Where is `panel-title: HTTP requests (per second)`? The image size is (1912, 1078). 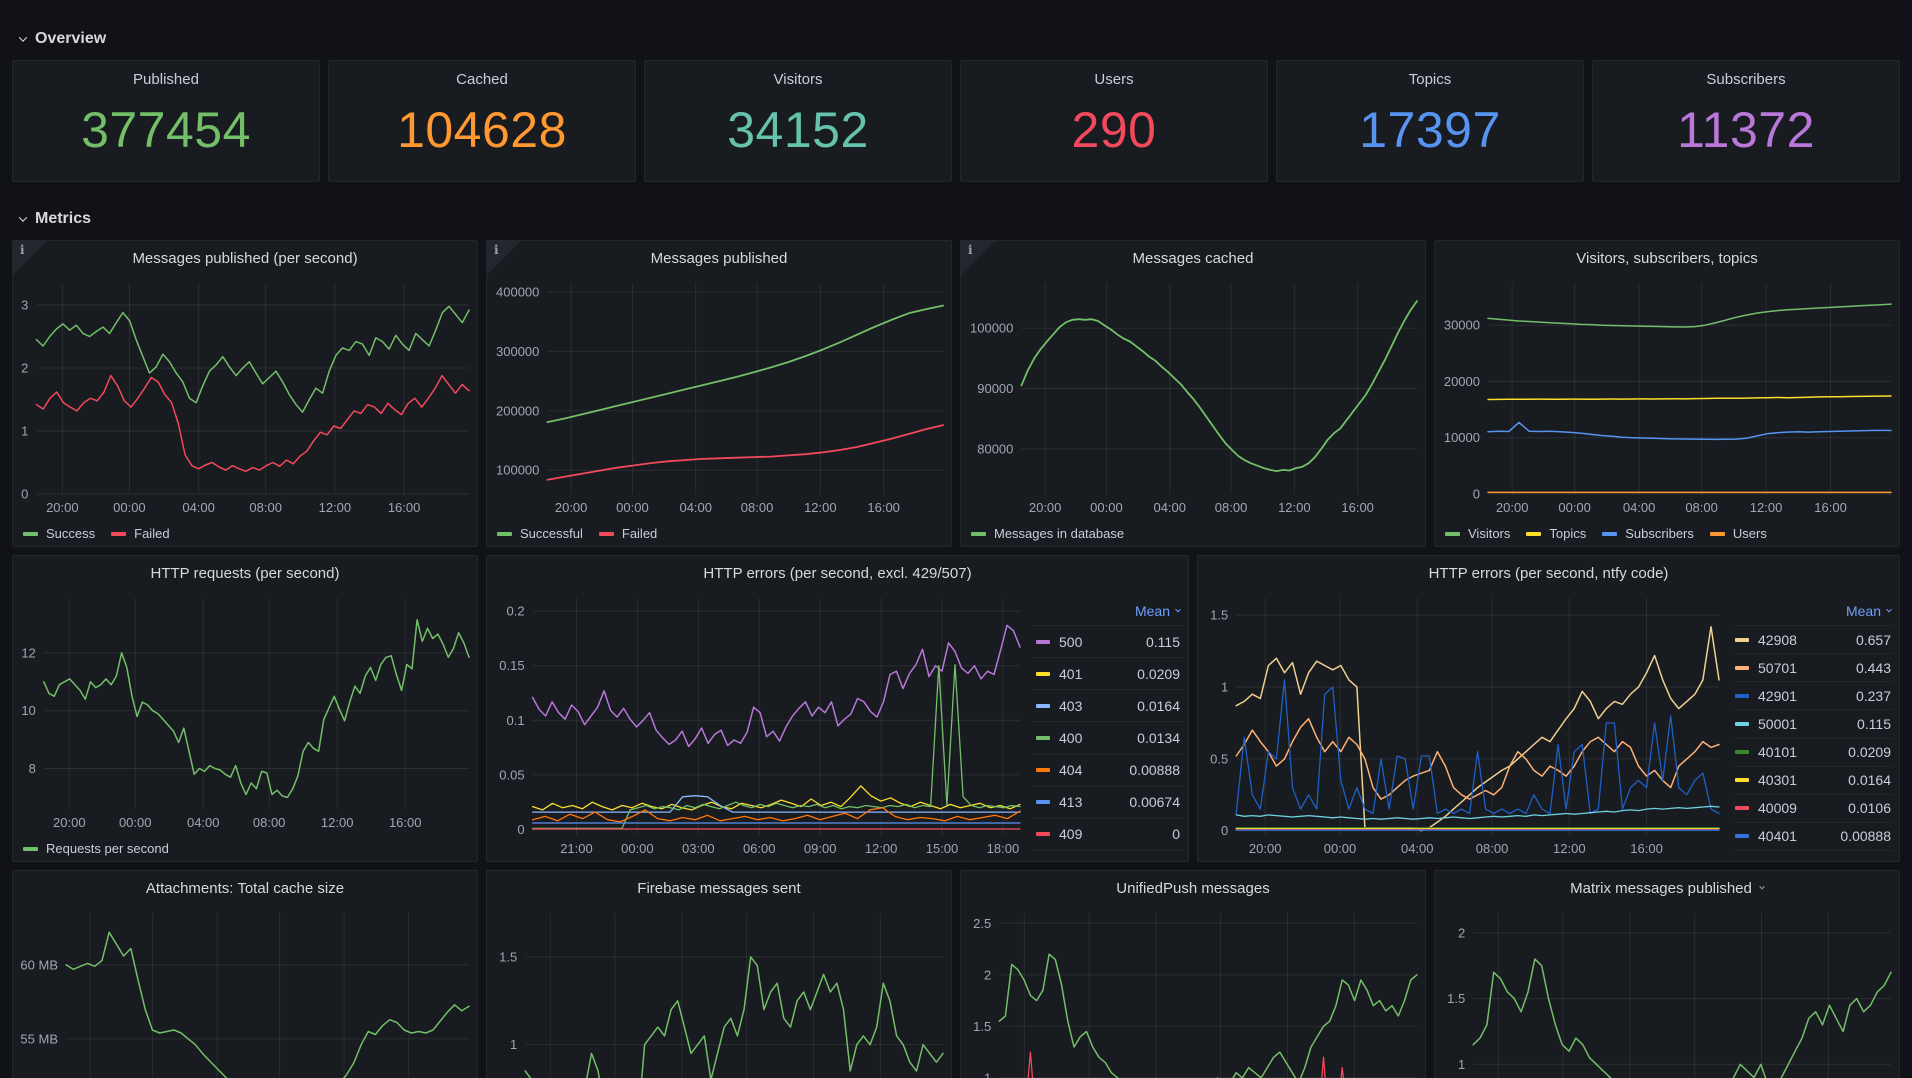 panel-title: HTTP requests (per second) is located at coordinates (245, 573).